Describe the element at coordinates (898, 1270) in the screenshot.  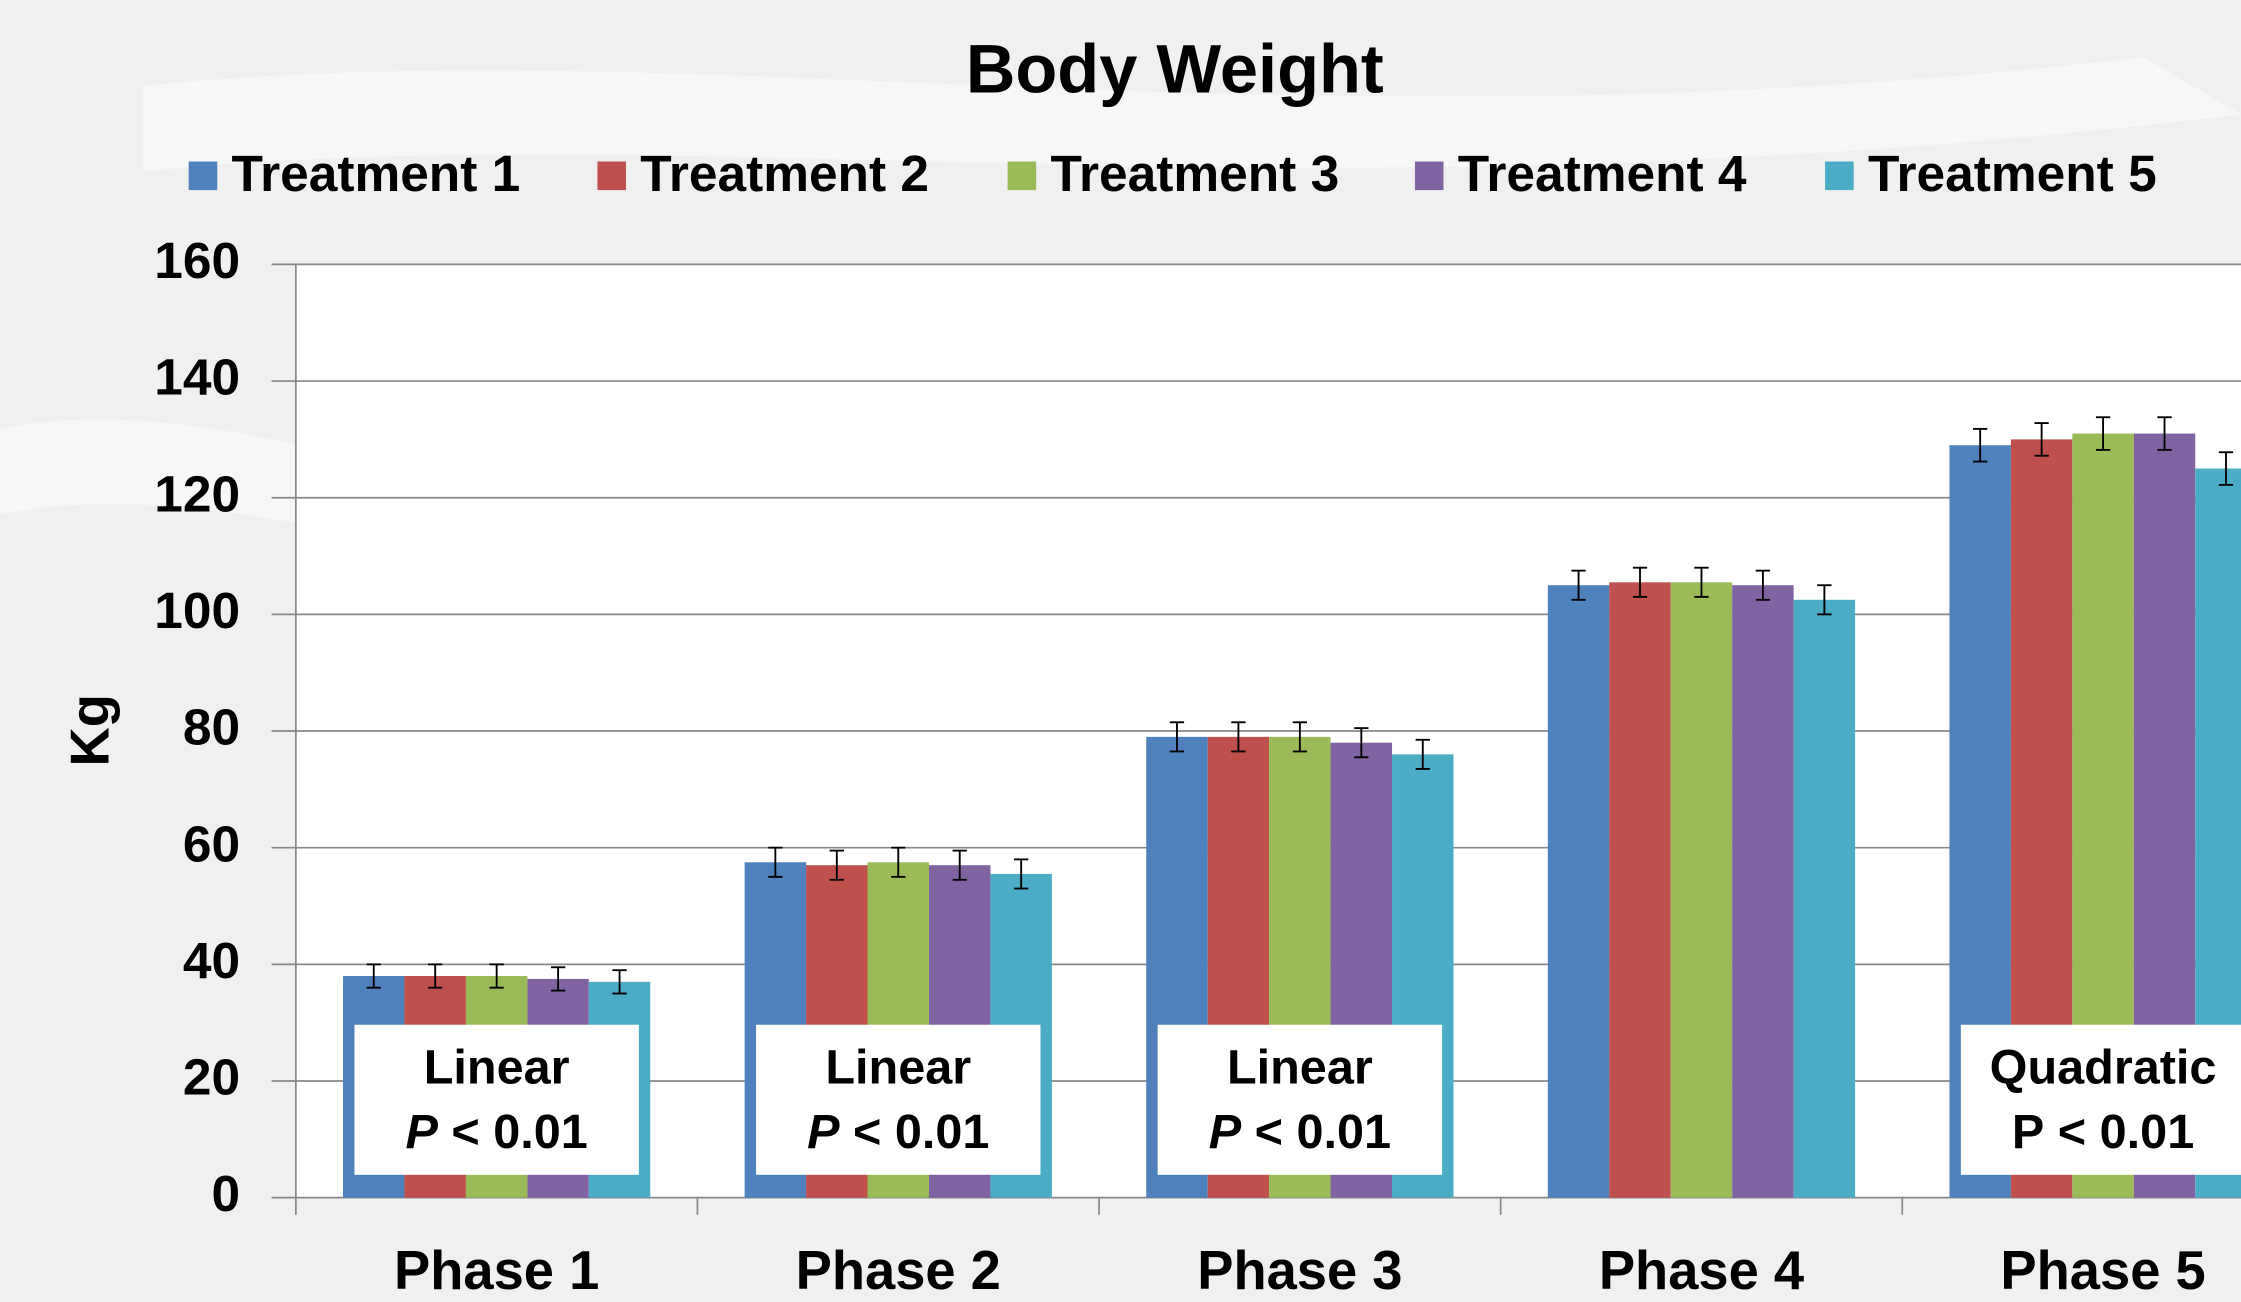
I see `x-tick-label: Phase 2` at that location.